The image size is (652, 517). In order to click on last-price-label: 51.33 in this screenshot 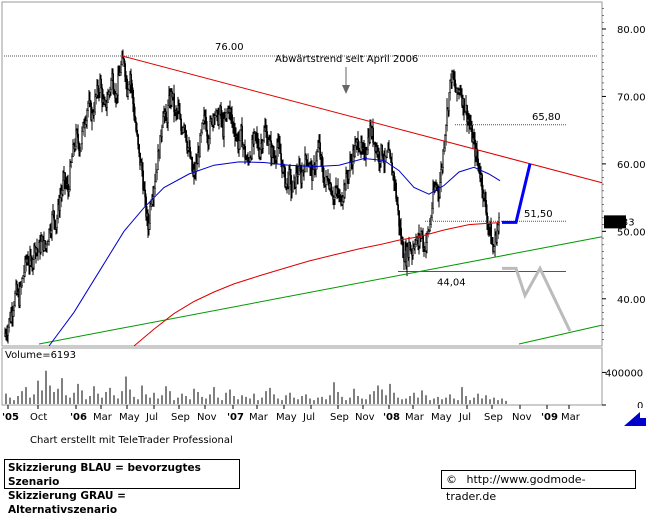, I will do `click(620, 222)`.